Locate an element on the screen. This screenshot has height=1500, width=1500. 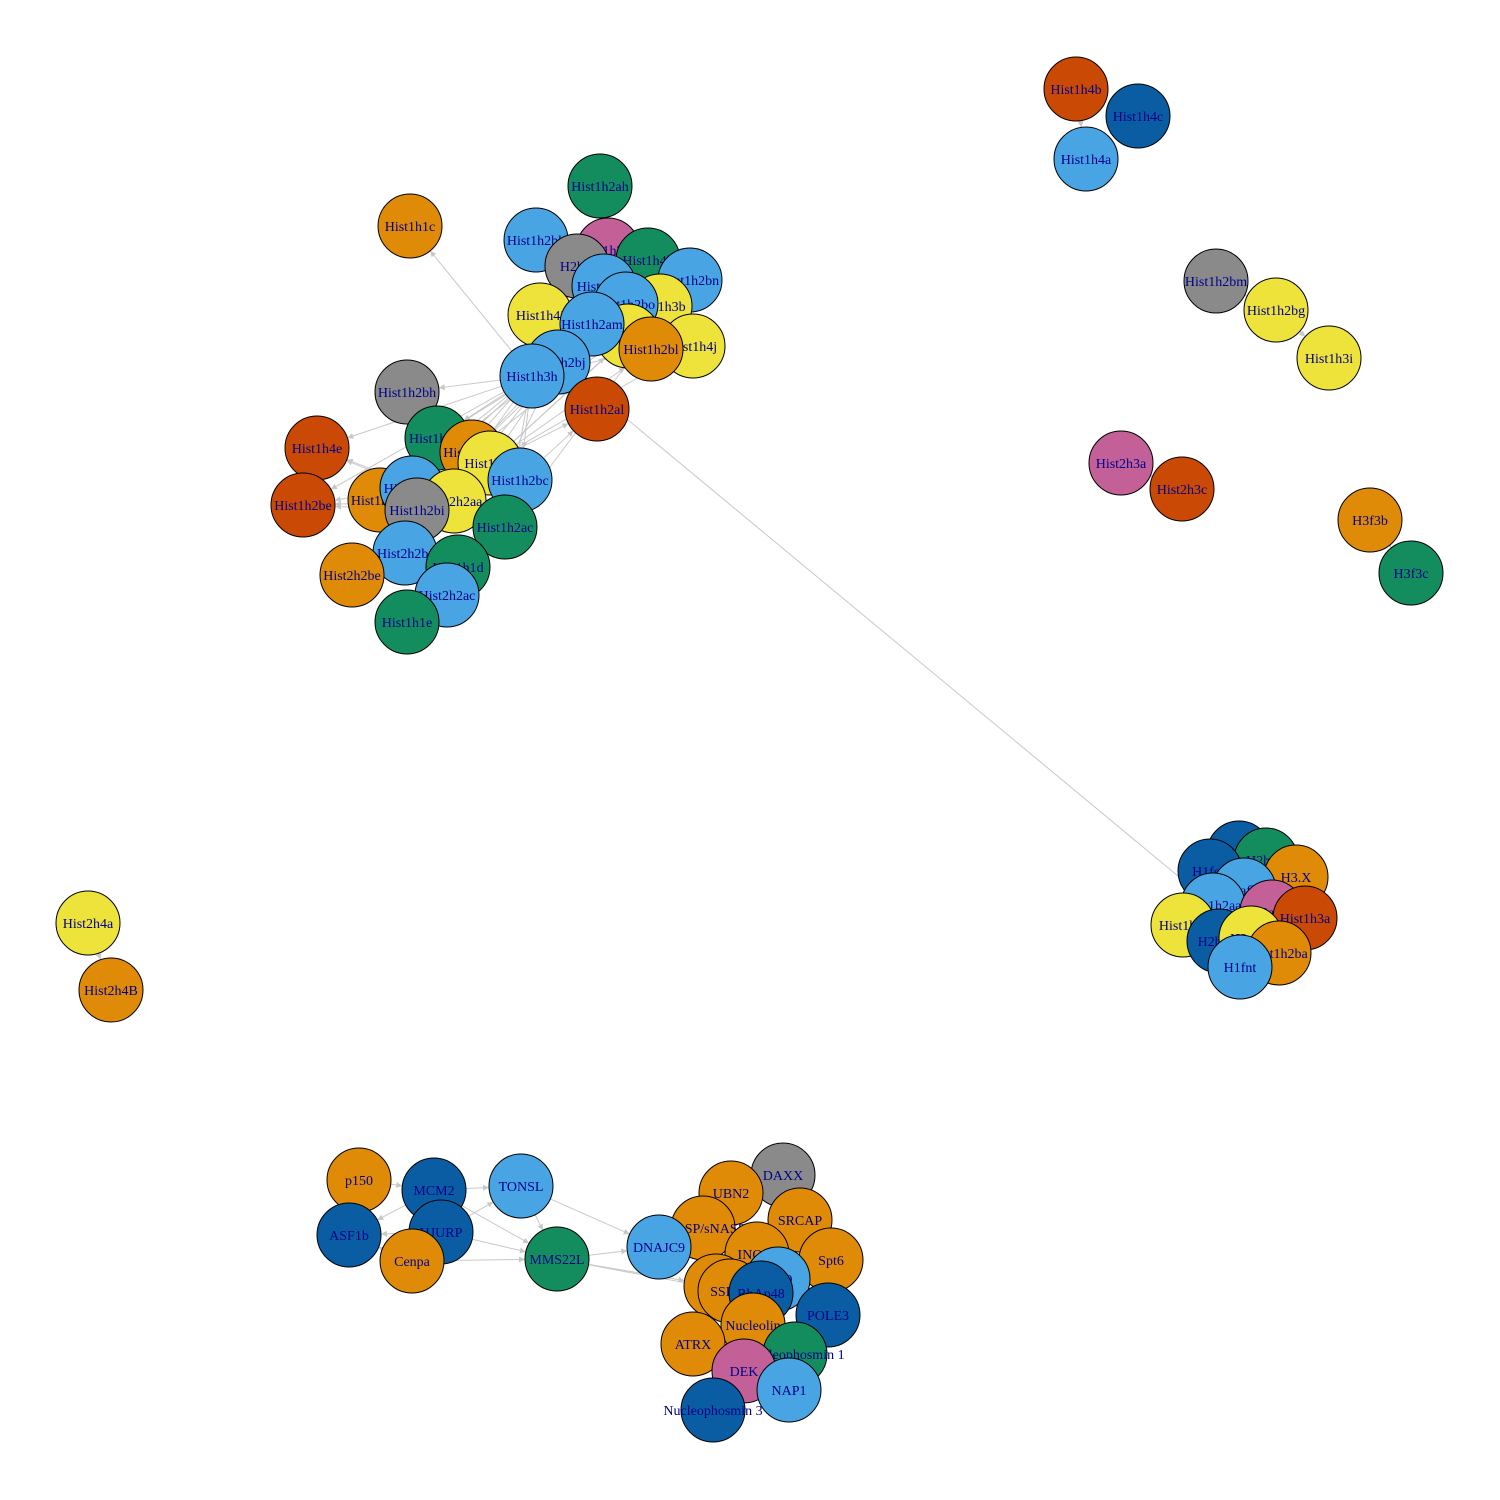
edge-hist1h2aa-hist1h2bj is located at coordinates (885, 633).